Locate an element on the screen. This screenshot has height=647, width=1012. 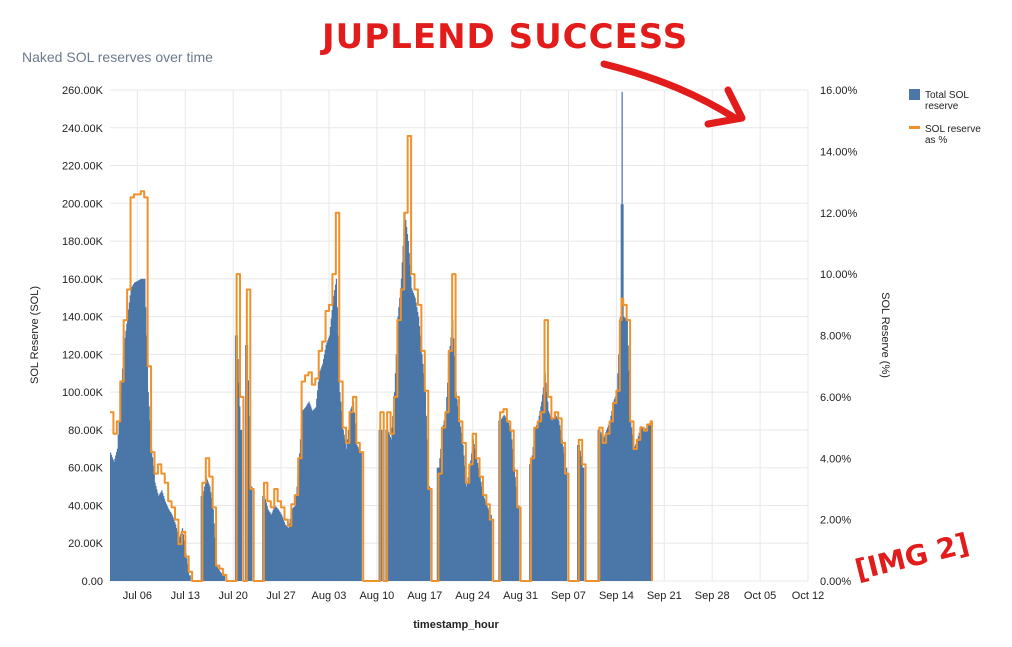
legend-swatch-bar is located at coordinates (914, 94).